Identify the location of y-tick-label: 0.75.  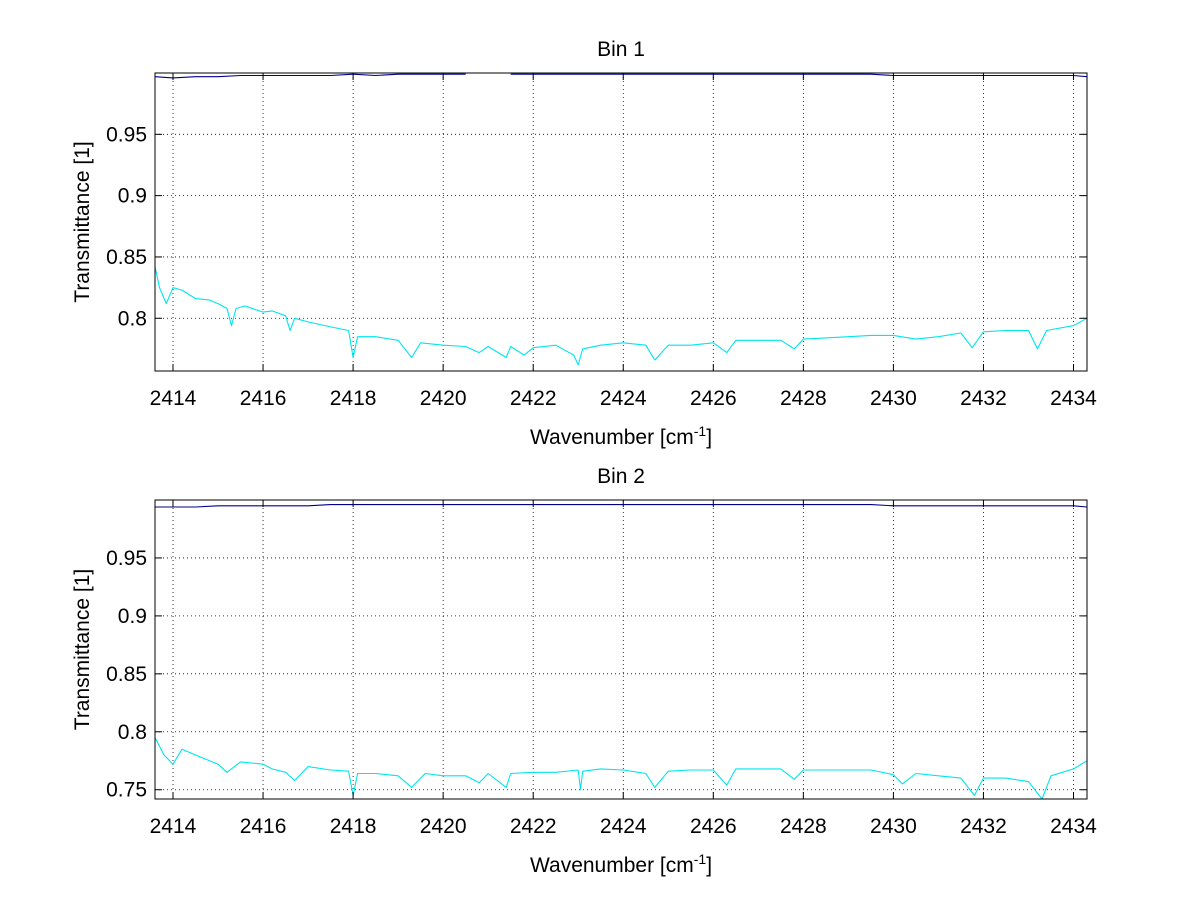
(126, 790).